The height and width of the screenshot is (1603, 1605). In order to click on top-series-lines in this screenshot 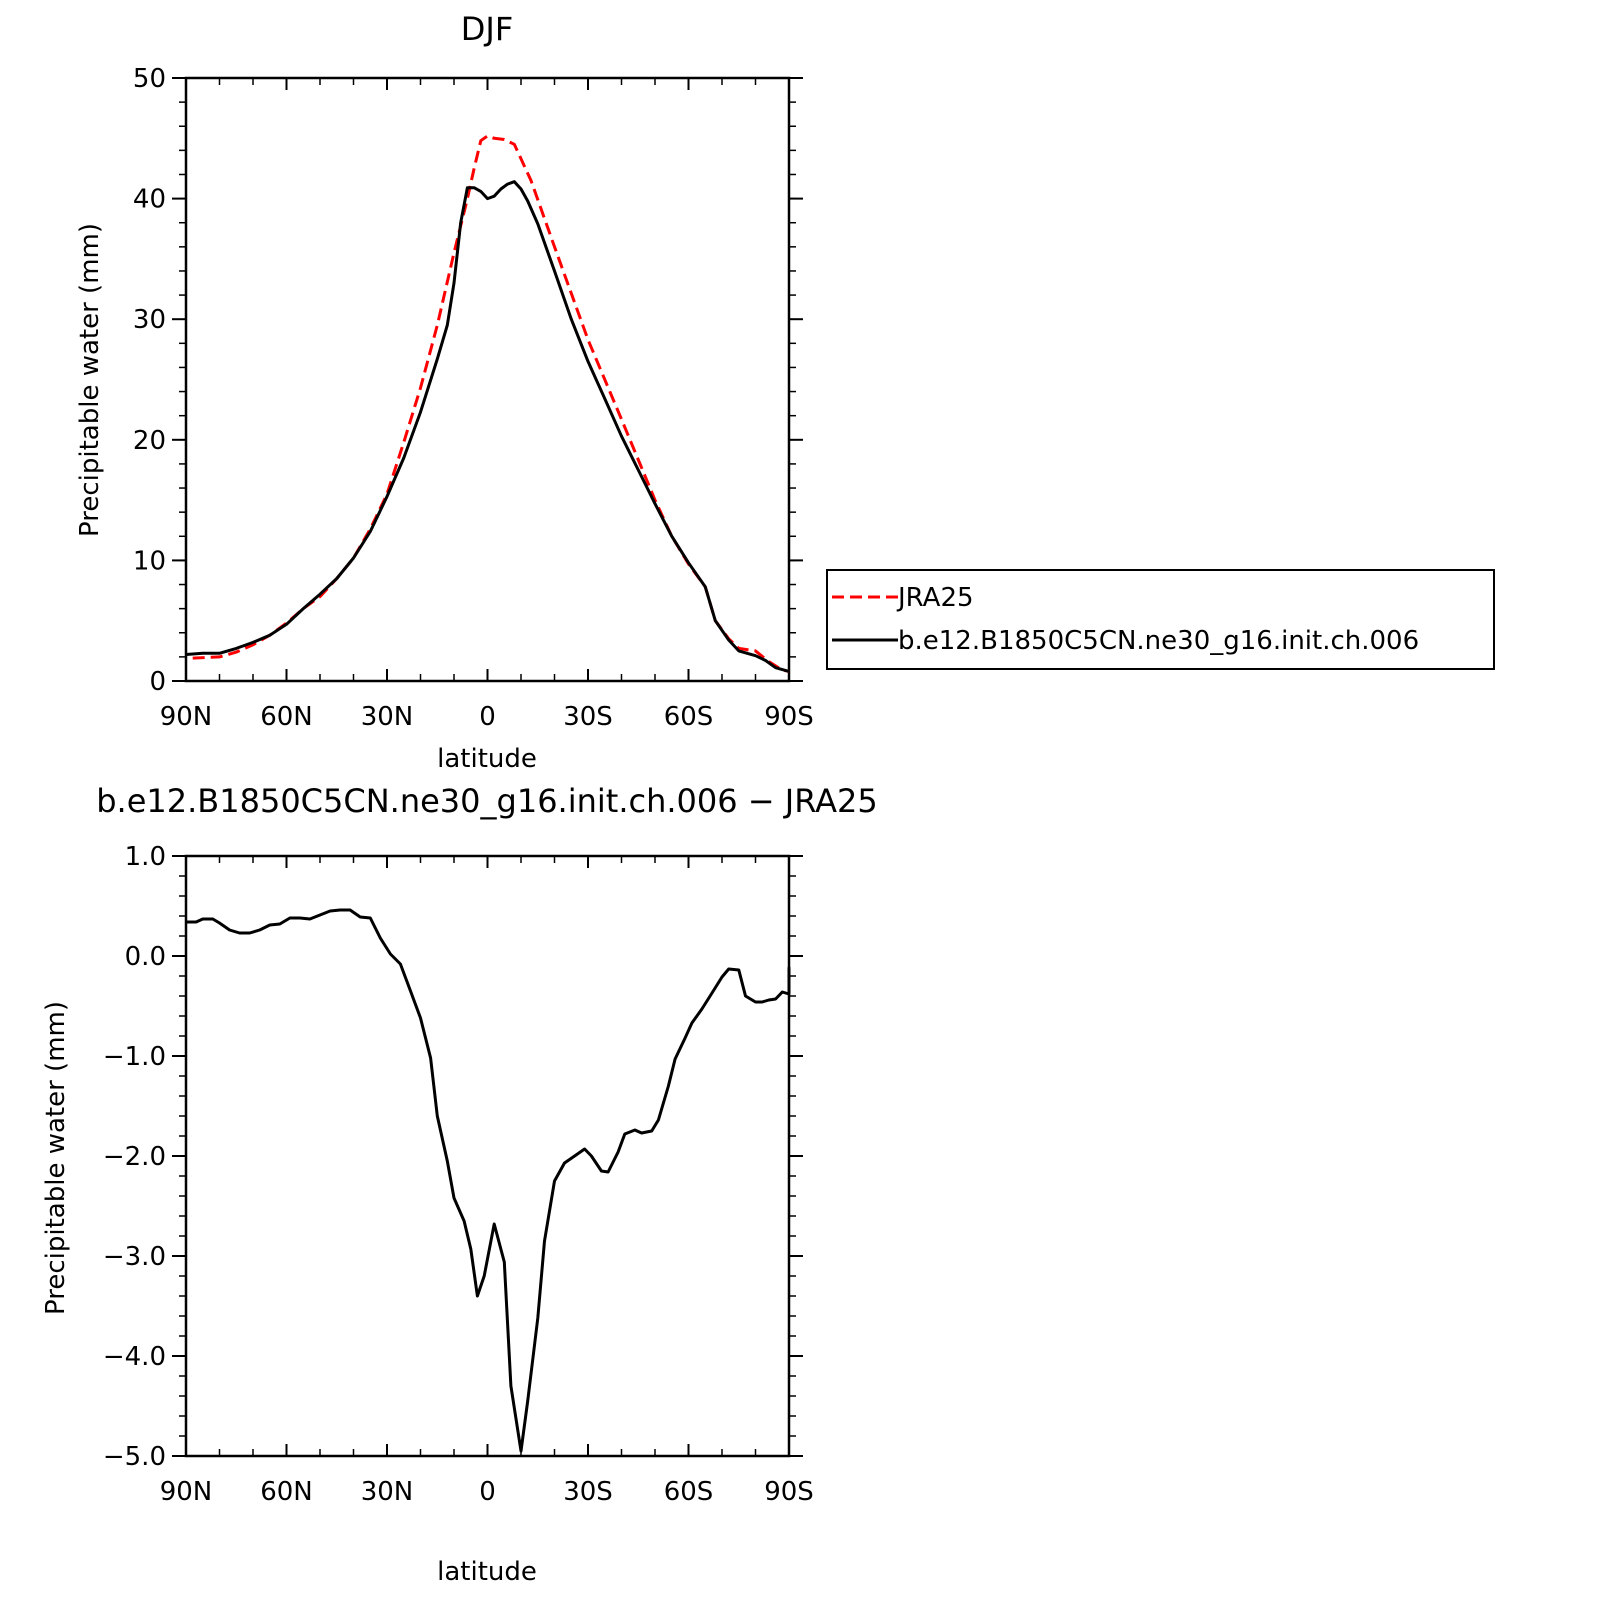, I will do `click(487, 403)`.